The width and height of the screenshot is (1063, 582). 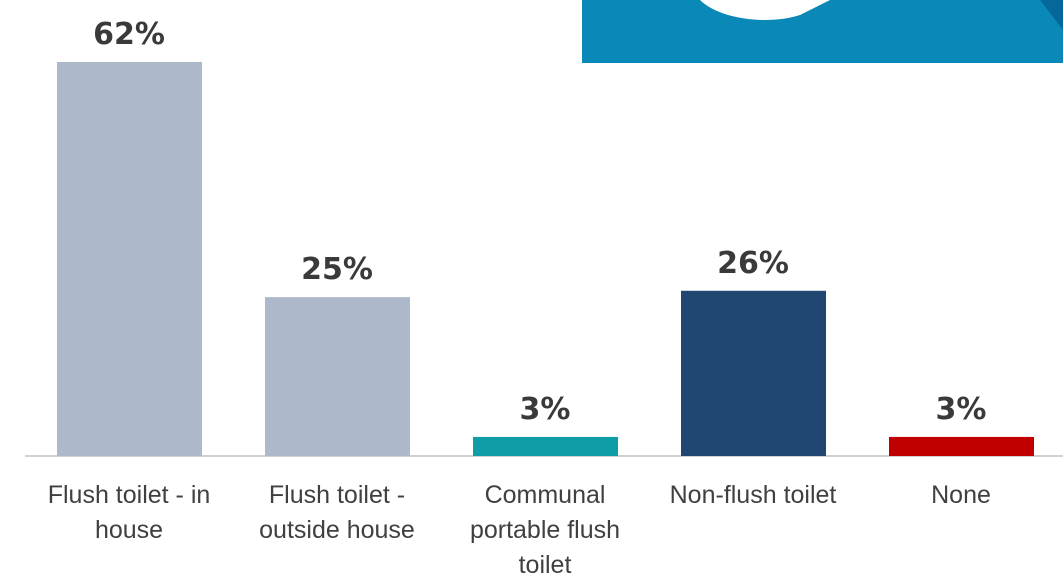 What do you see at coordinates (753, 263) in the screenshot?
I see `value-label: 26%` at bounding box center [753, 263].